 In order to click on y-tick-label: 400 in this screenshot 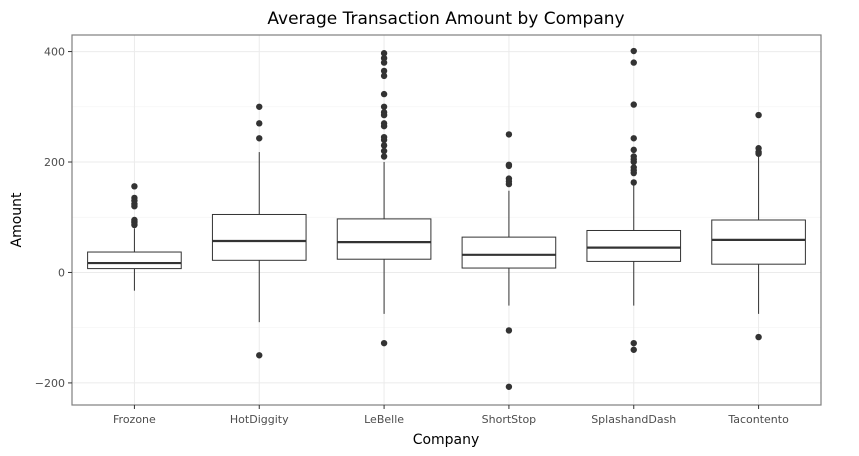, I will do `click(54, 52)`.